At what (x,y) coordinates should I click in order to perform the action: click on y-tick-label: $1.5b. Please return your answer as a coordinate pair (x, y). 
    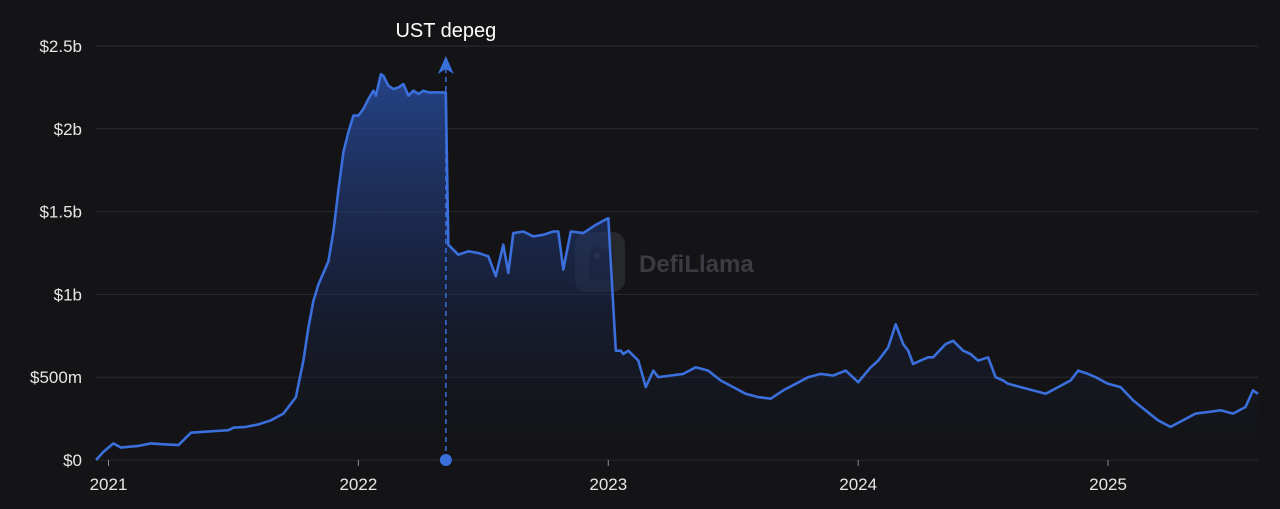
    Looking at the image, I should click on (60, 212).